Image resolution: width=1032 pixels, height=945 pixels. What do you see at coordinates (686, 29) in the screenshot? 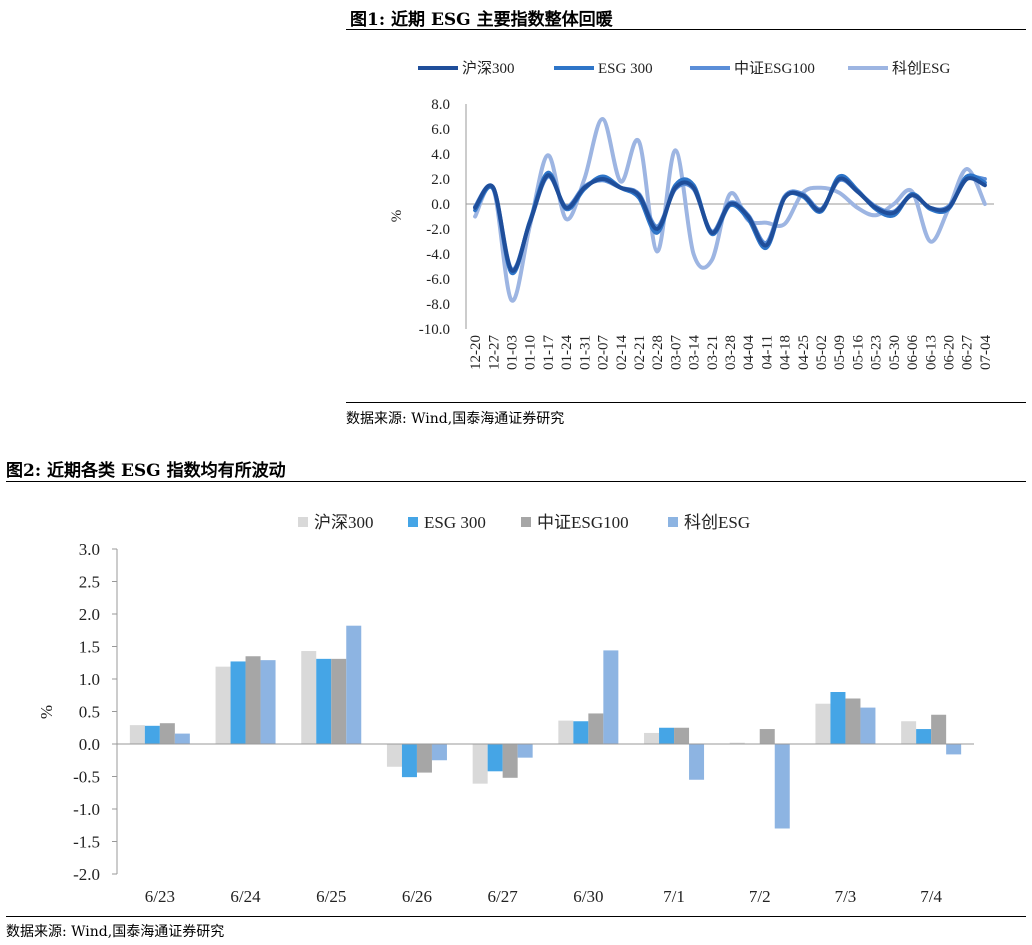
I see `figure1-title-rule` at bounding box center [686, 29].